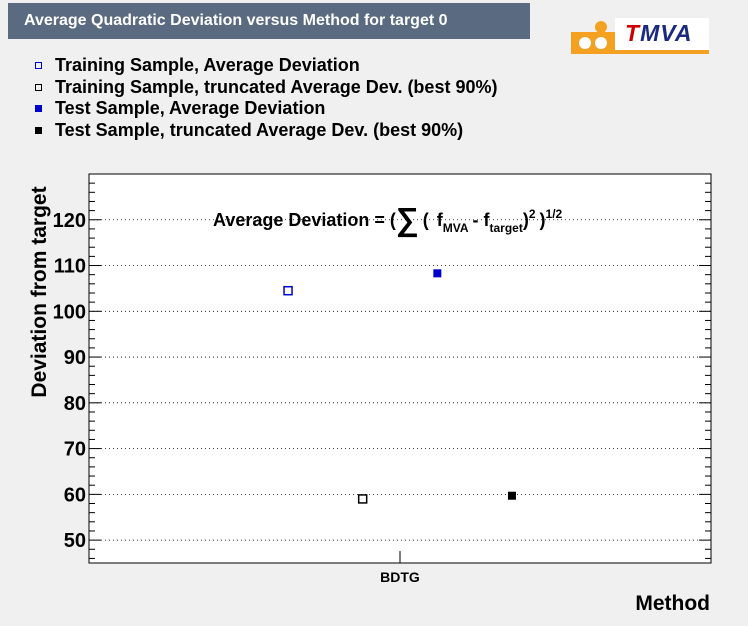 This screenshot has width=748, height=626. What do you see at coordinates (554, 214) in the screenshot?
I see `formula-power: 1/2` at bounding box center [554, 214].